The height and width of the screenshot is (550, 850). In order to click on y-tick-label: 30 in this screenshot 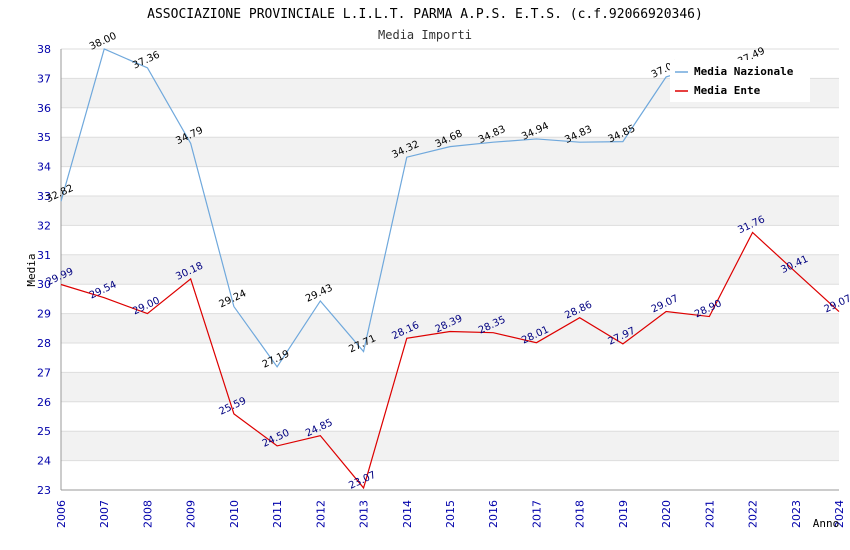, I will do `click(44, 284)`.